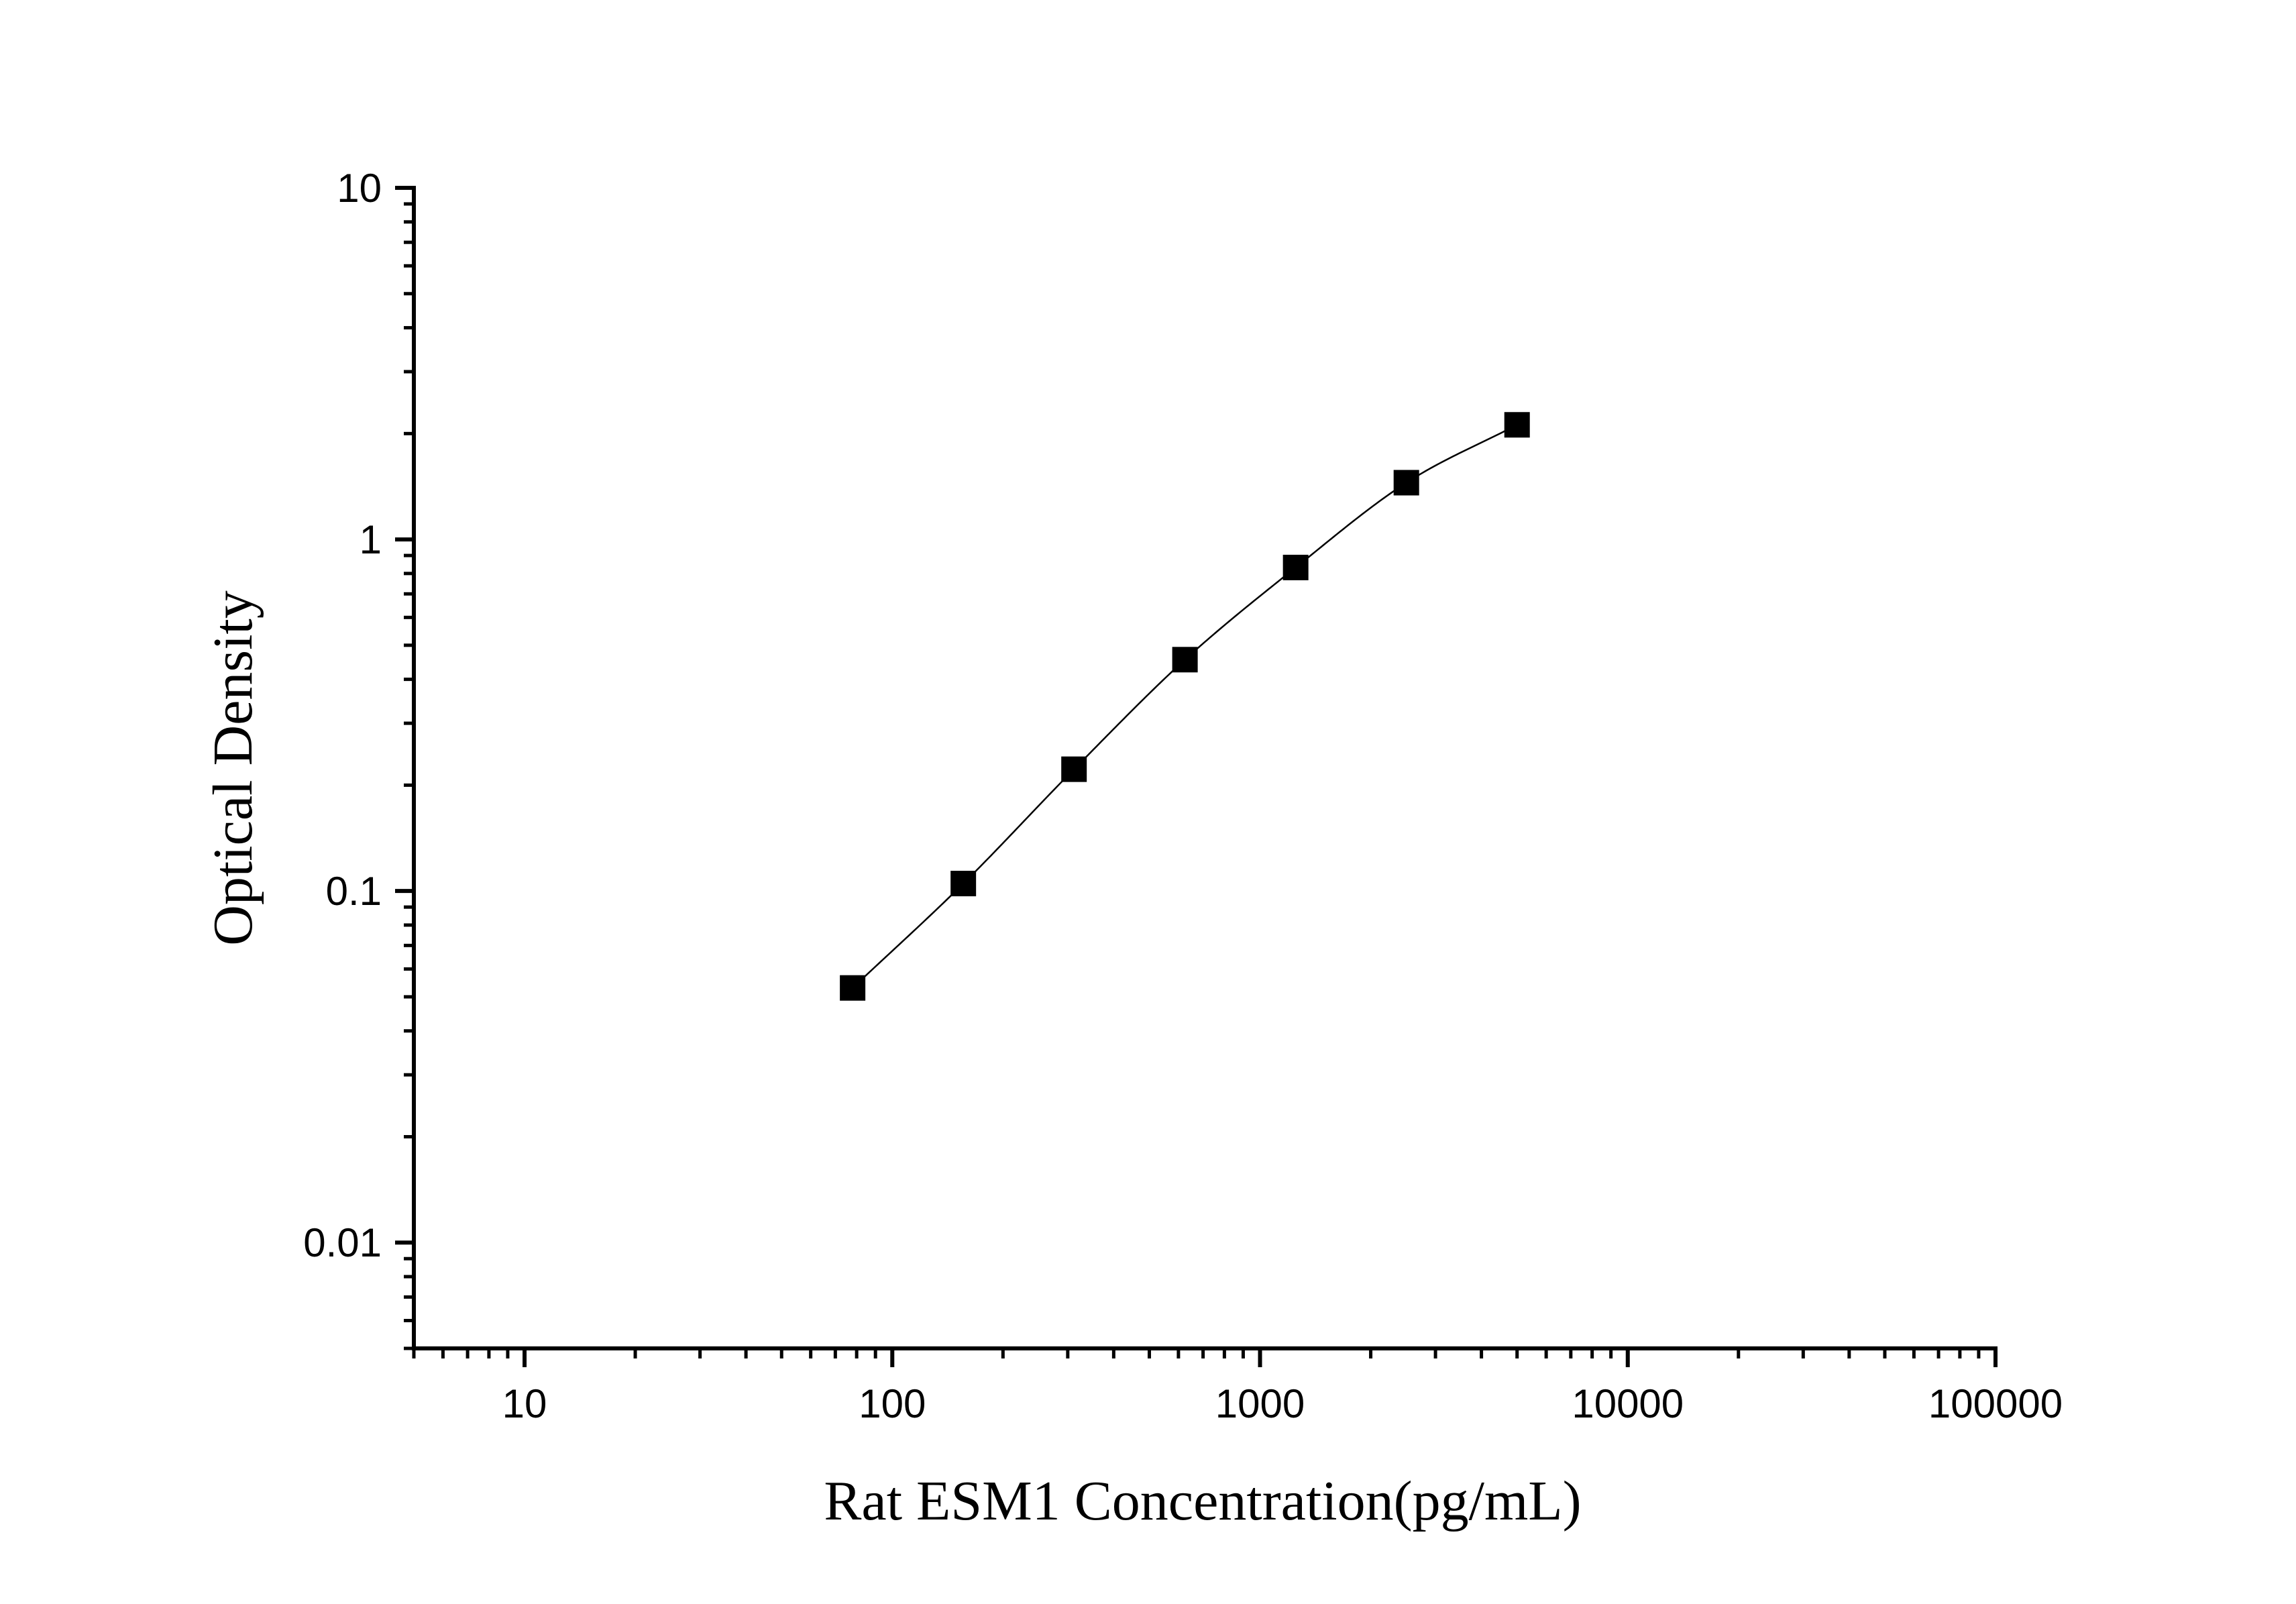  Describe the element at coordinates (354, 891) in the screenshot. I see `y-tick-label: 0.1` at that location.